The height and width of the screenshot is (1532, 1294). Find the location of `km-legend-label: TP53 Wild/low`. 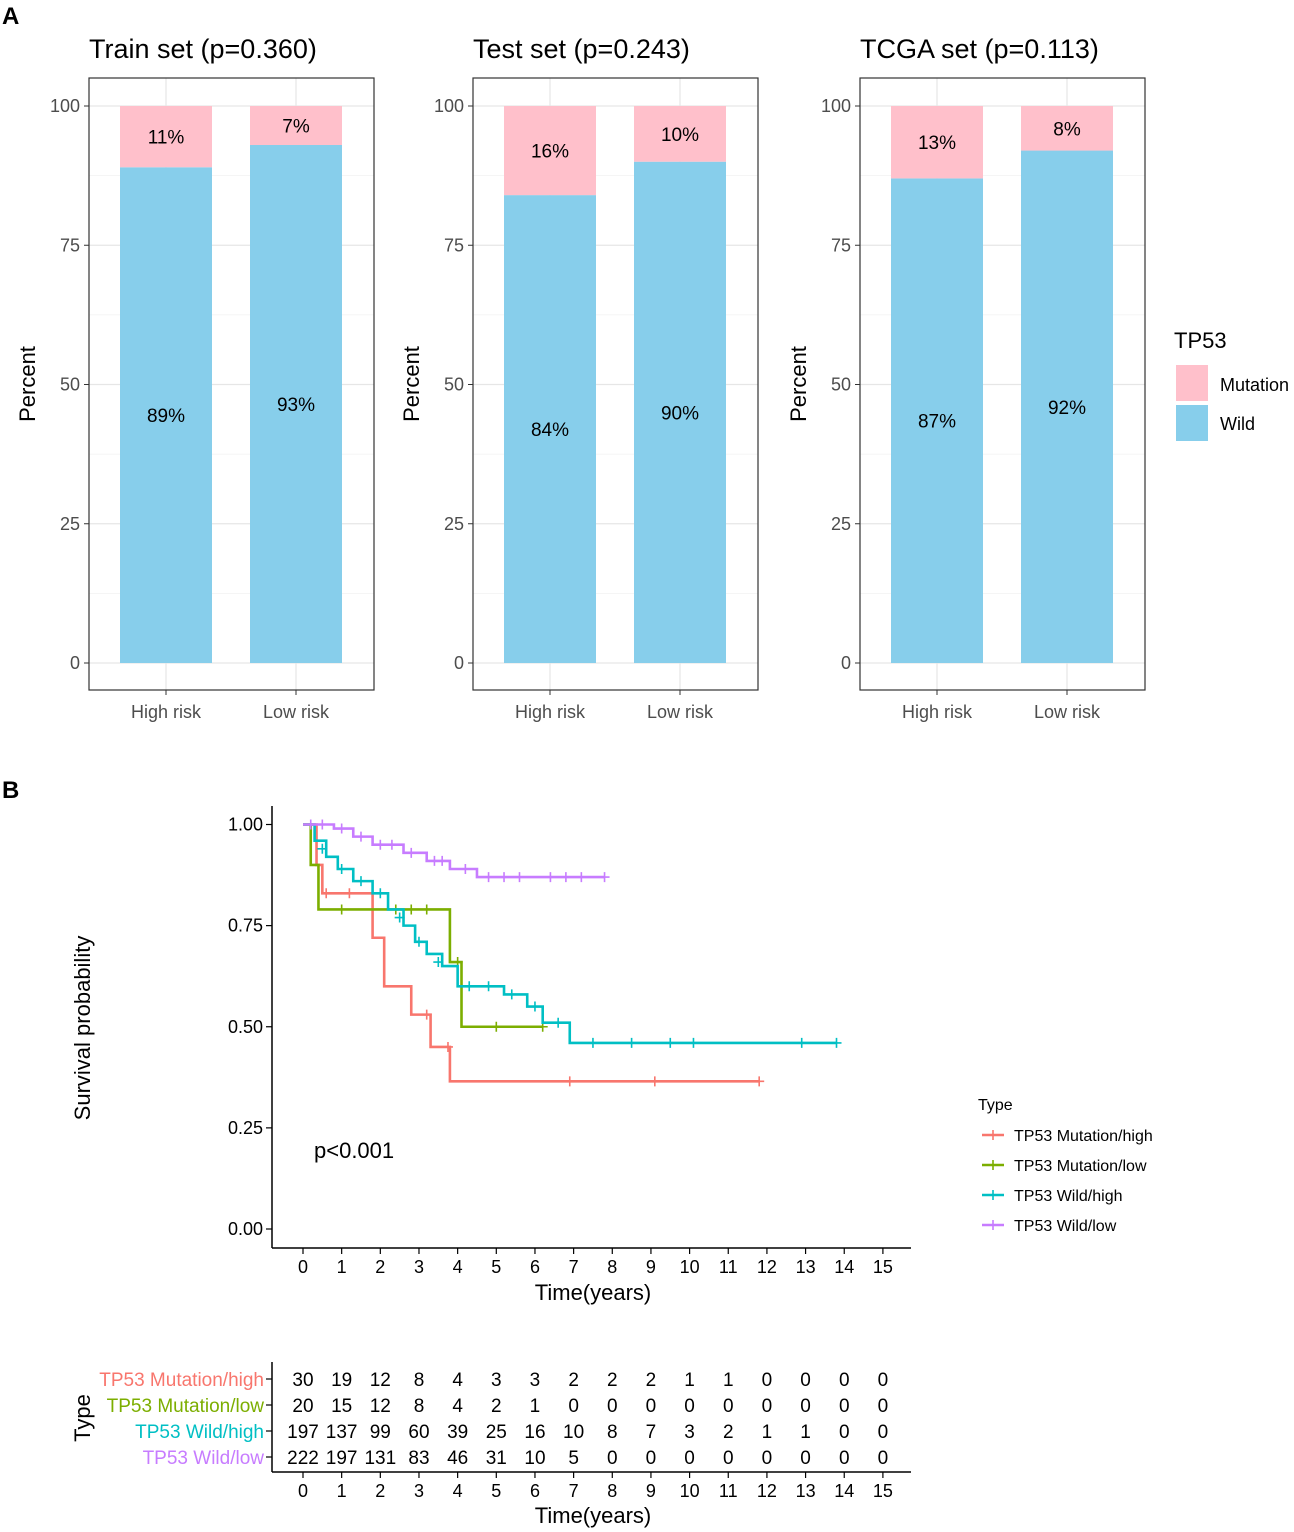

km-legend-label: TP53 Wild/low is located at coordinates (1065, 1226).